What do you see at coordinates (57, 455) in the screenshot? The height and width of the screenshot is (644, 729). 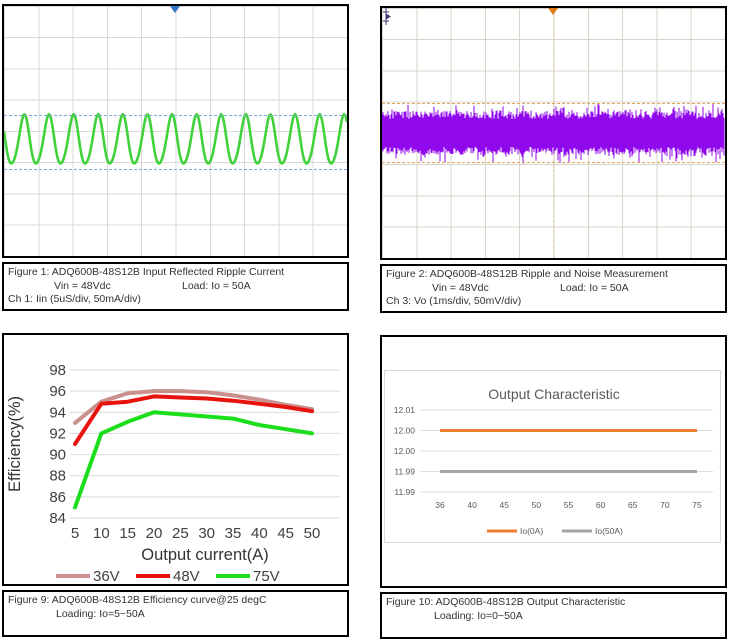 I see `svg-text: 90` at bounding box center [57, 455].